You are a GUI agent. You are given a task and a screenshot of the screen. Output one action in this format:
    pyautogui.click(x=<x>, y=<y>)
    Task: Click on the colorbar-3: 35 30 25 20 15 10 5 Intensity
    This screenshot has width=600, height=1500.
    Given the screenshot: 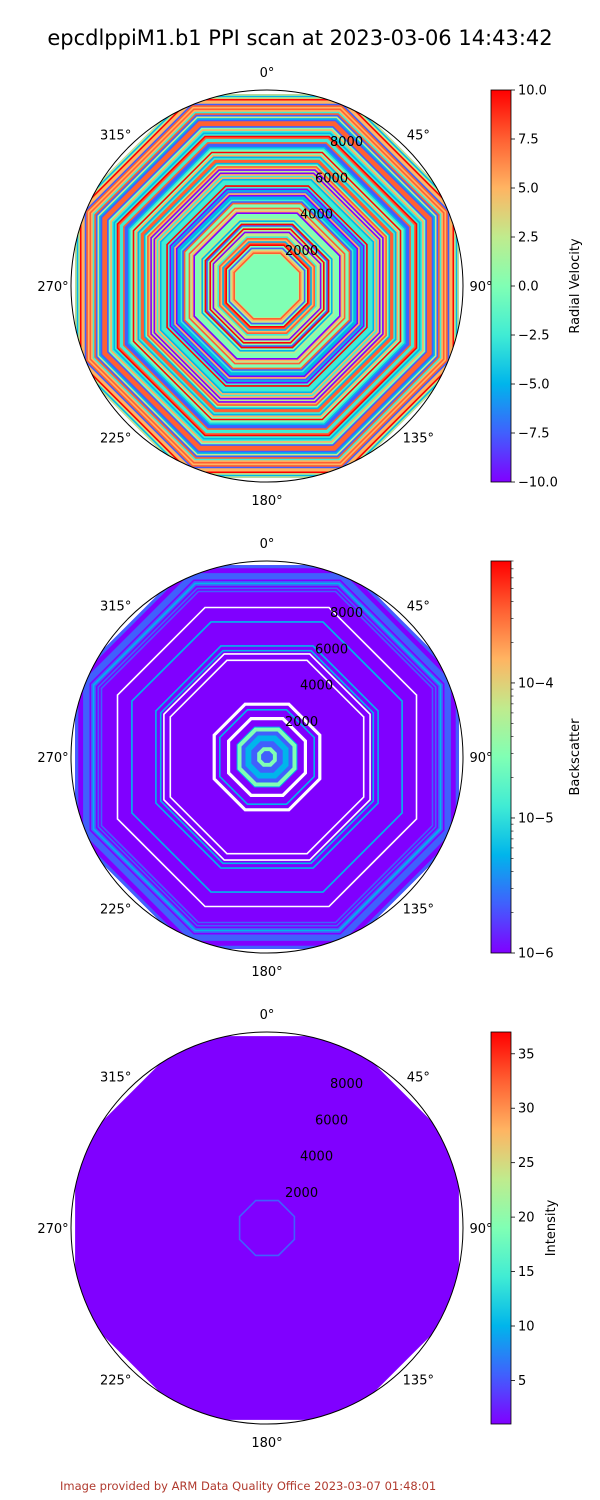 What is the action you would take?
    pyautogui.click(x=524, y=1228)
    